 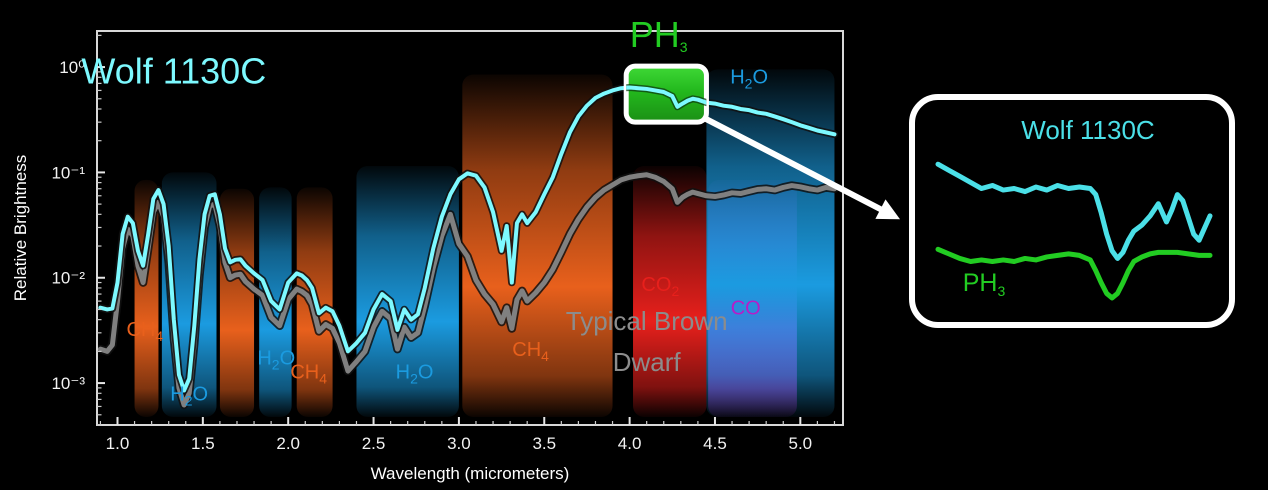 I want to click on inset-panel-border, so click(x=1072, y=211).